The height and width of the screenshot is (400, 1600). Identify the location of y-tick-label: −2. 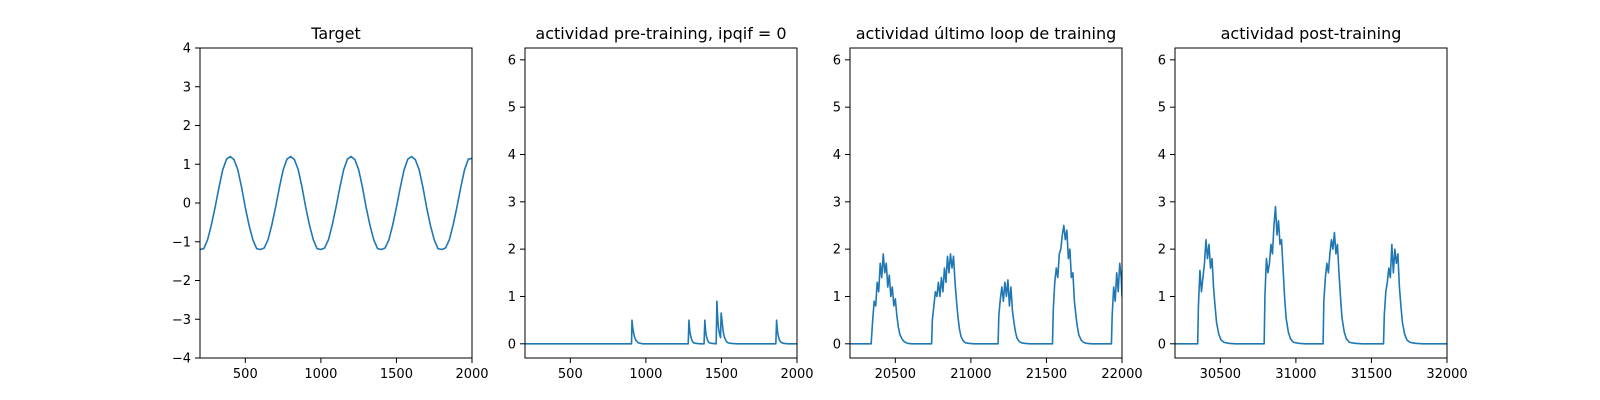
(181, 281).